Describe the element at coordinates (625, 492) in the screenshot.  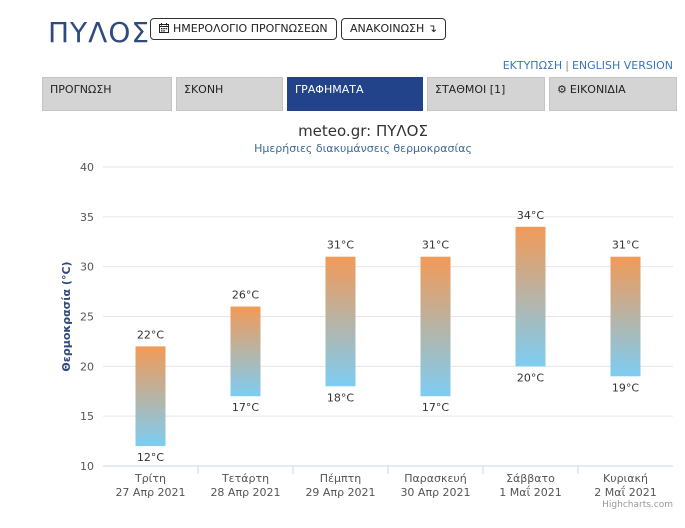
I see `x-tick-date: 2 Μαΐ 2021` at that location.